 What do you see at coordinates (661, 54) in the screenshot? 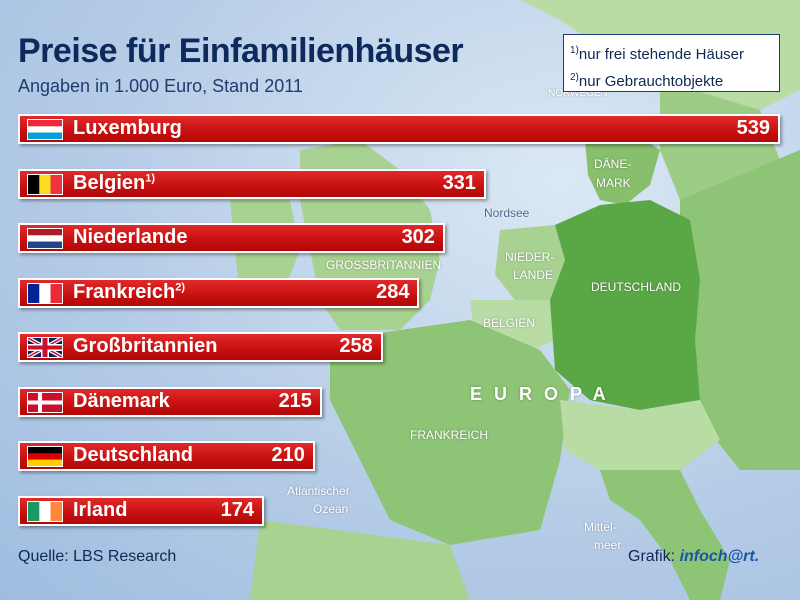
I see `footnote-1-text: nur frei stehende Häuser` at bounding box center [661, 54].